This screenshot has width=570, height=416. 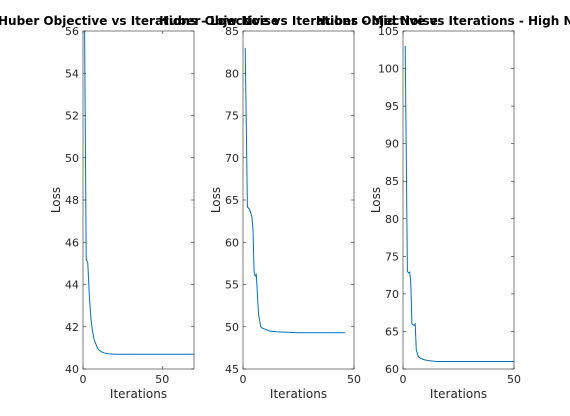 I want to click on y-tick-label: 100, so click(x=388, y=69).